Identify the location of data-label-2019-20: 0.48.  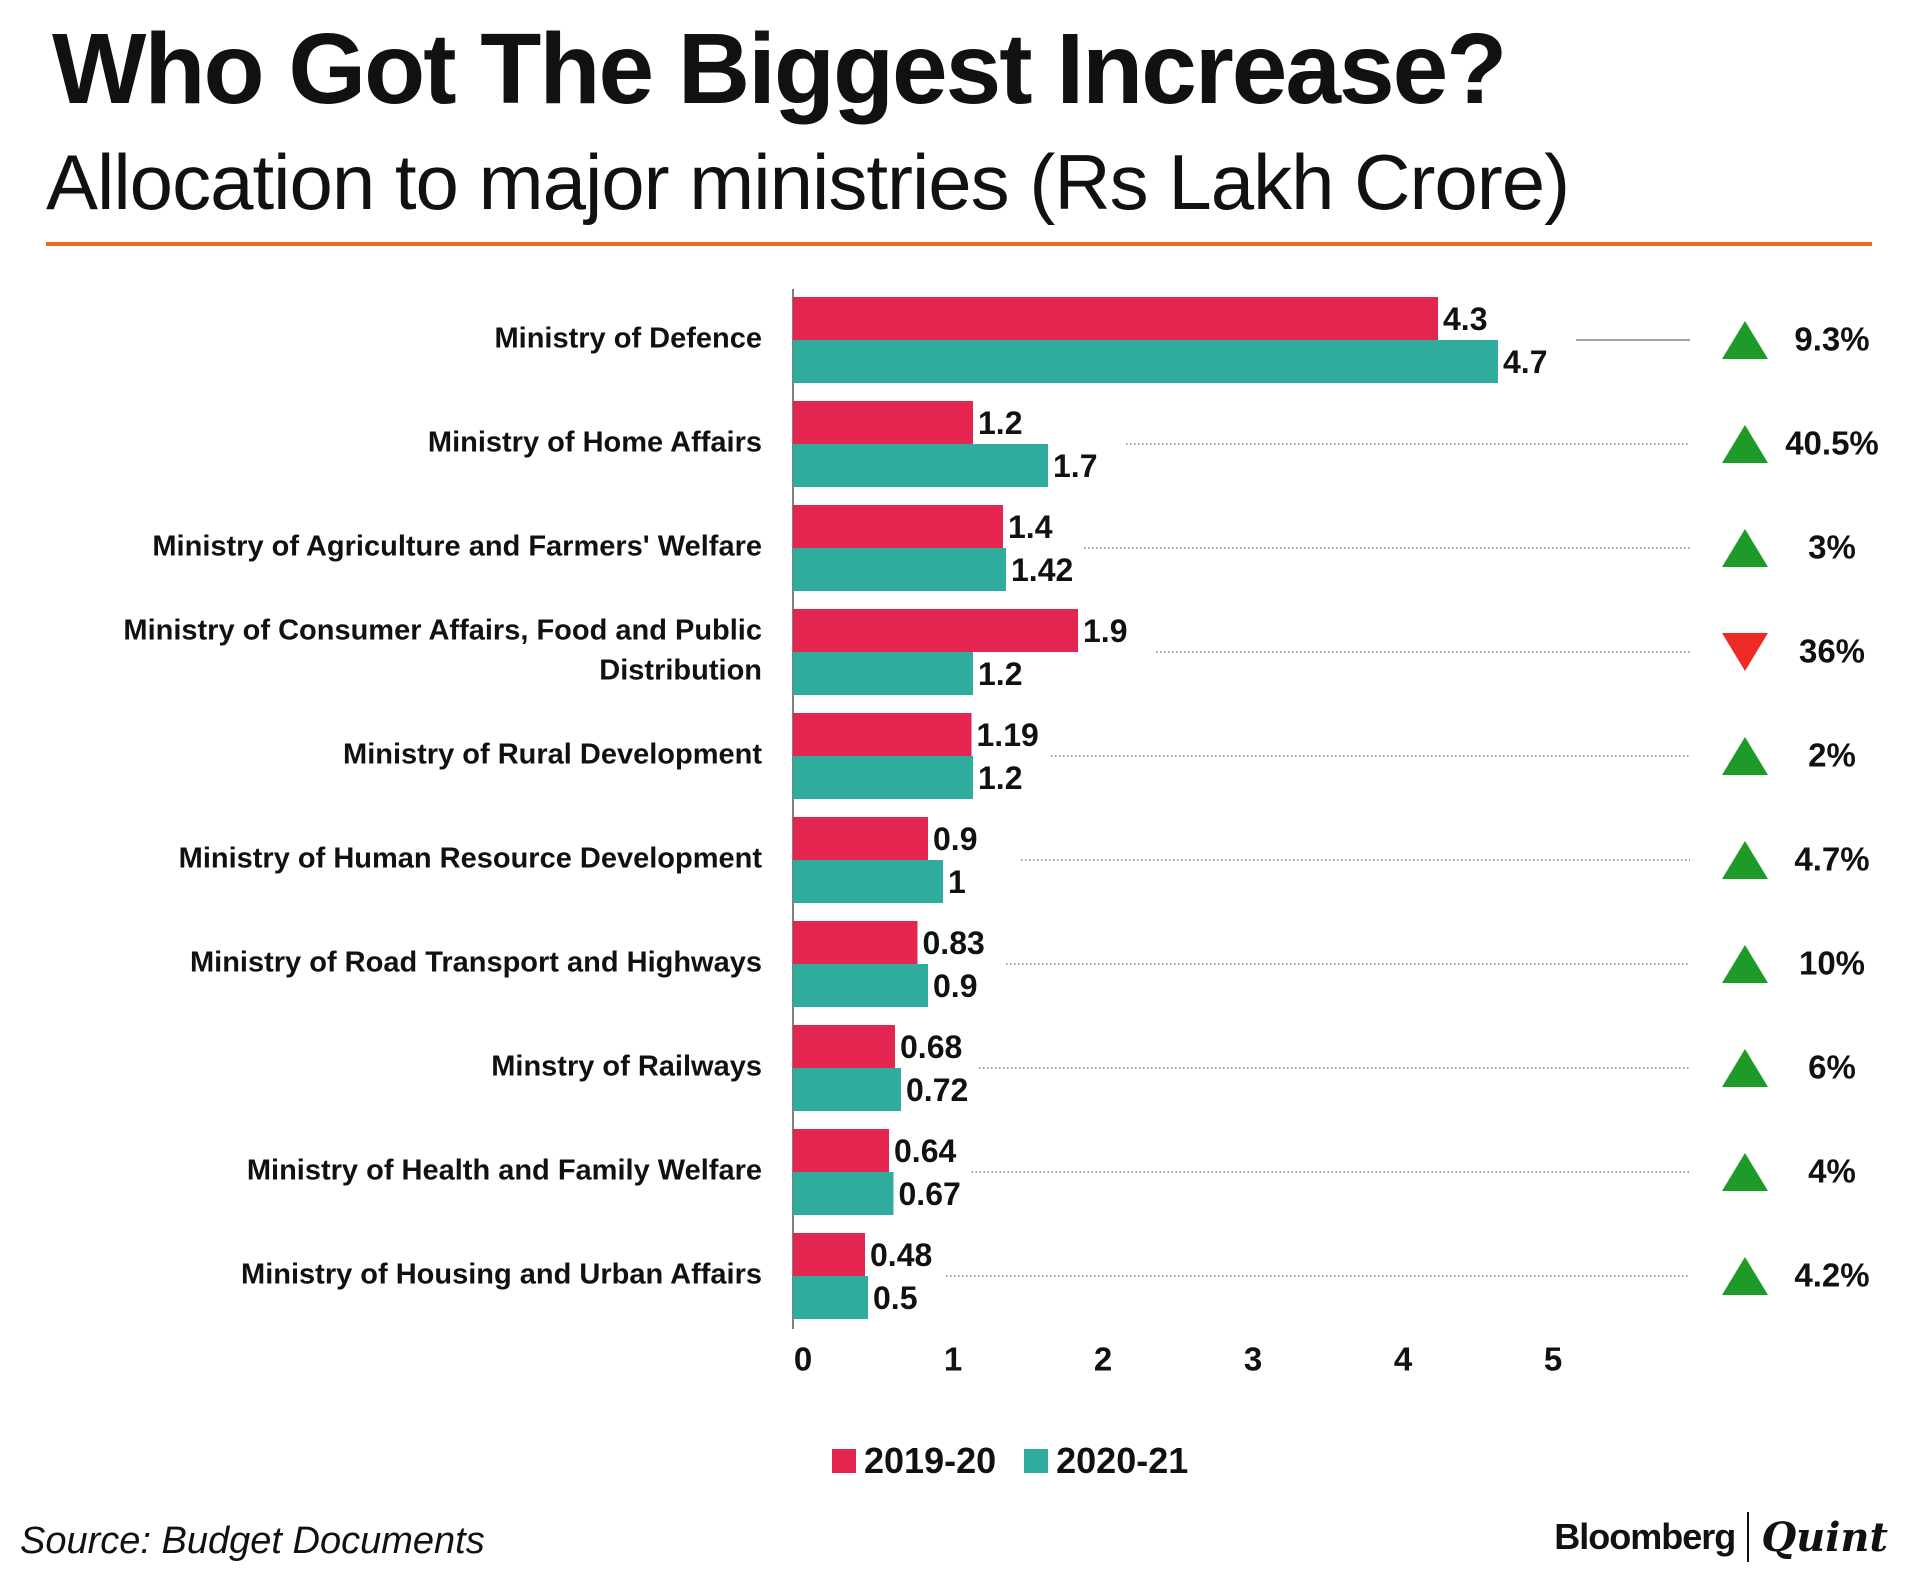
(901, 1255).